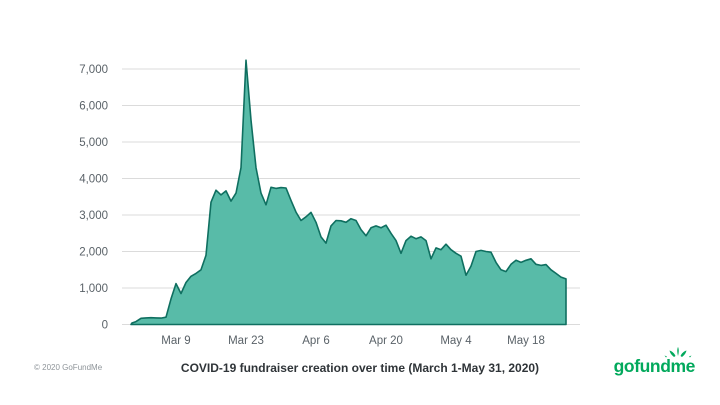  I want to click on y-tick-label: 6,000, so click(93, 107).